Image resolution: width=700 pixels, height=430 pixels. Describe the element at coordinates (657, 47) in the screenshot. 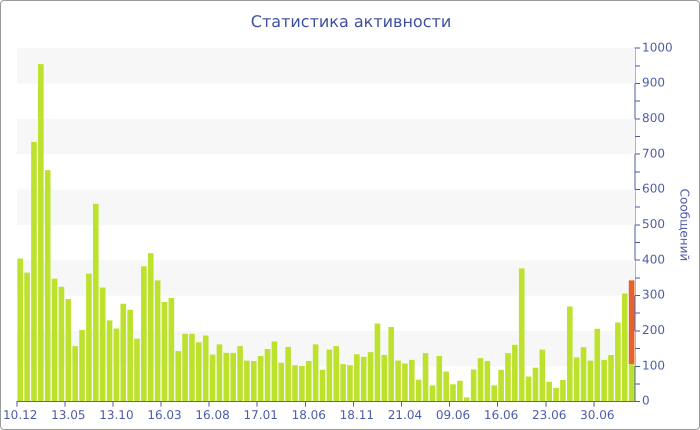

I see `y-tick-label: 1000` at that location.